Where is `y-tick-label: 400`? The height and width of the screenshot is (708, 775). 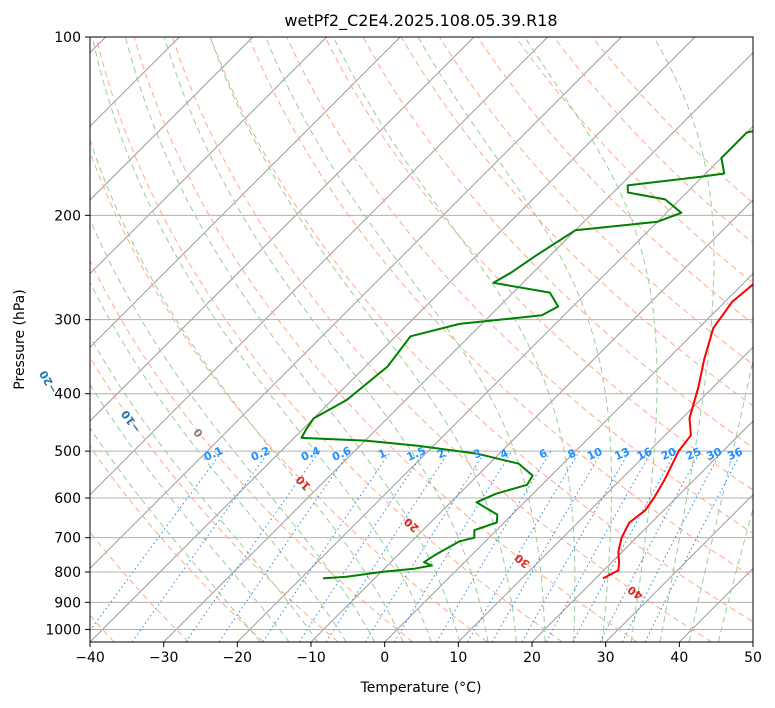
y-tick-label: 400 is located at coordinates (67, 395).